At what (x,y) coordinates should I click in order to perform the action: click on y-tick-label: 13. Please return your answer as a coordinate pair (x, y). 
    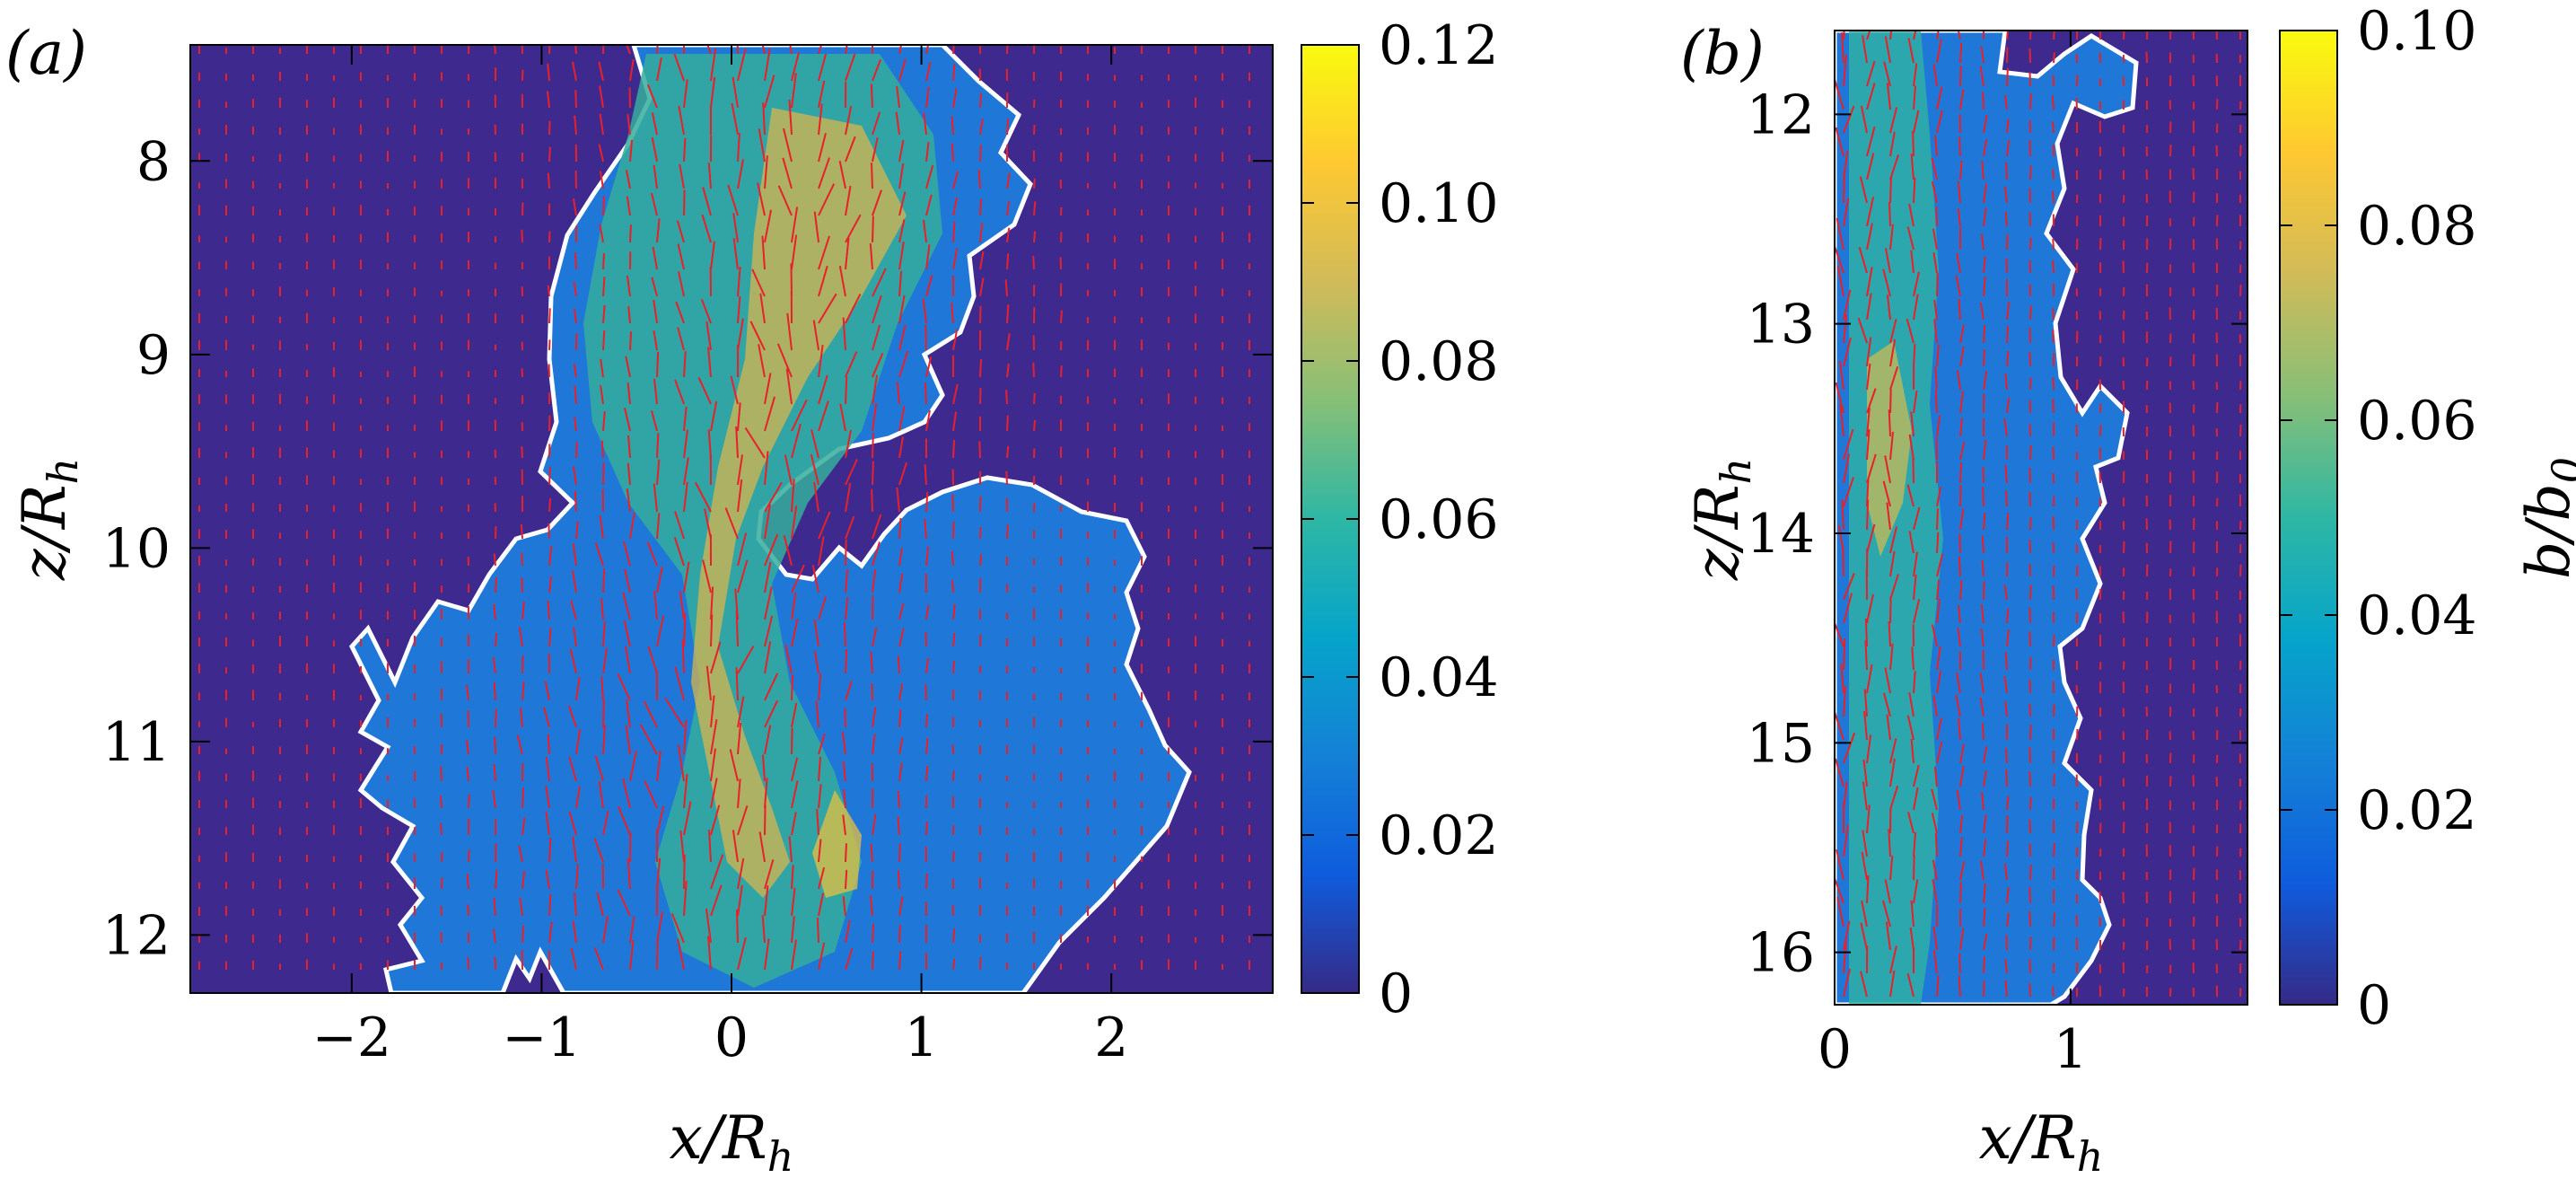
    Looking at the image, I should click on (1781, 325).